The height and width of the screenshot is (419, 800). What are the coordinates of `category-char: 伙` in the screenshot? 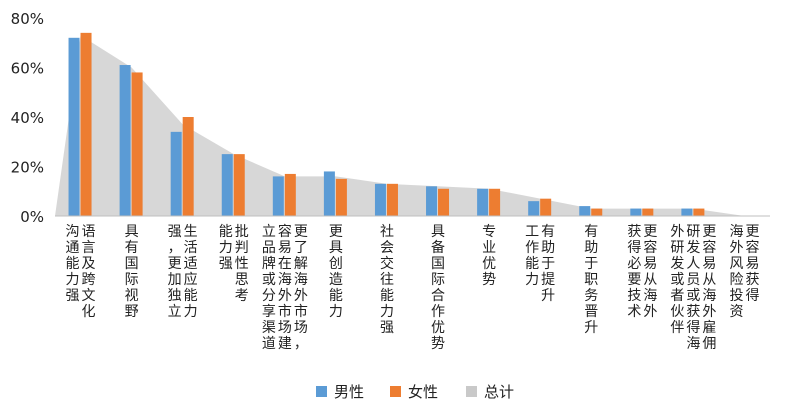 It's located at (677, 312).